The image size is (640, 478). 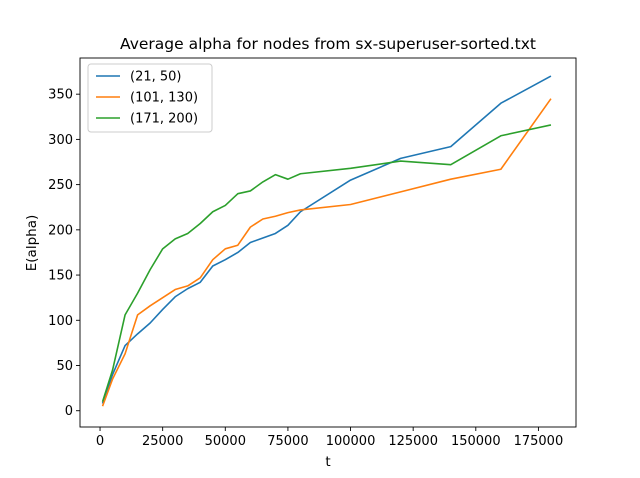 I want to click on x-tick-label: 125000, so click(x=413, y=441).